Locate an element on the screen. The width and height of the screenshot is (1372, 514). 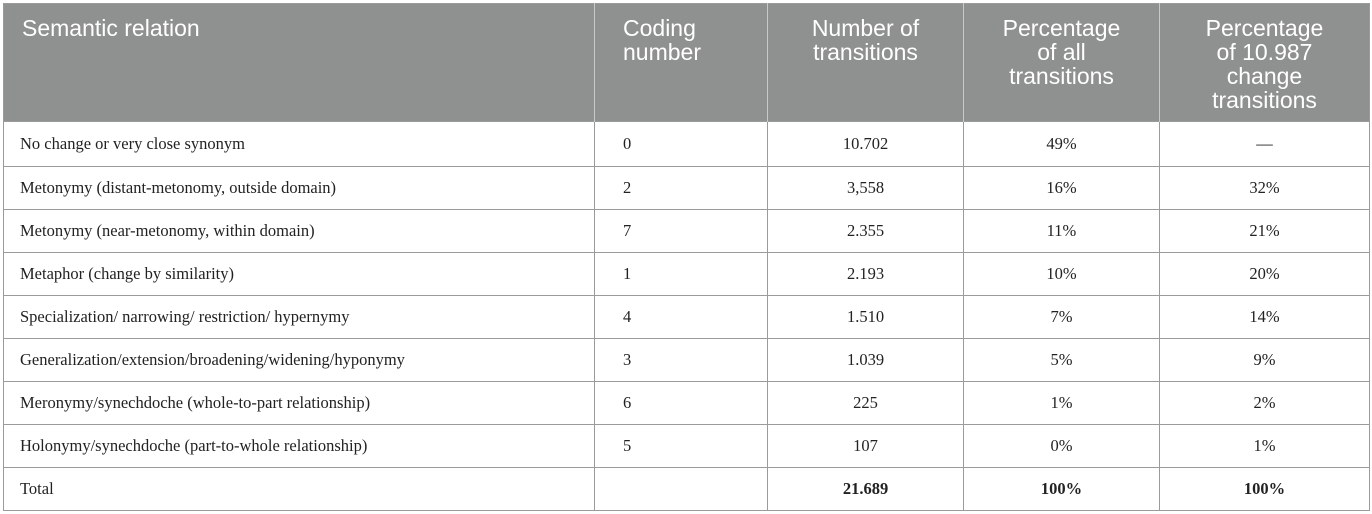
cell-code: 6 is located at coordinates (681, 403).